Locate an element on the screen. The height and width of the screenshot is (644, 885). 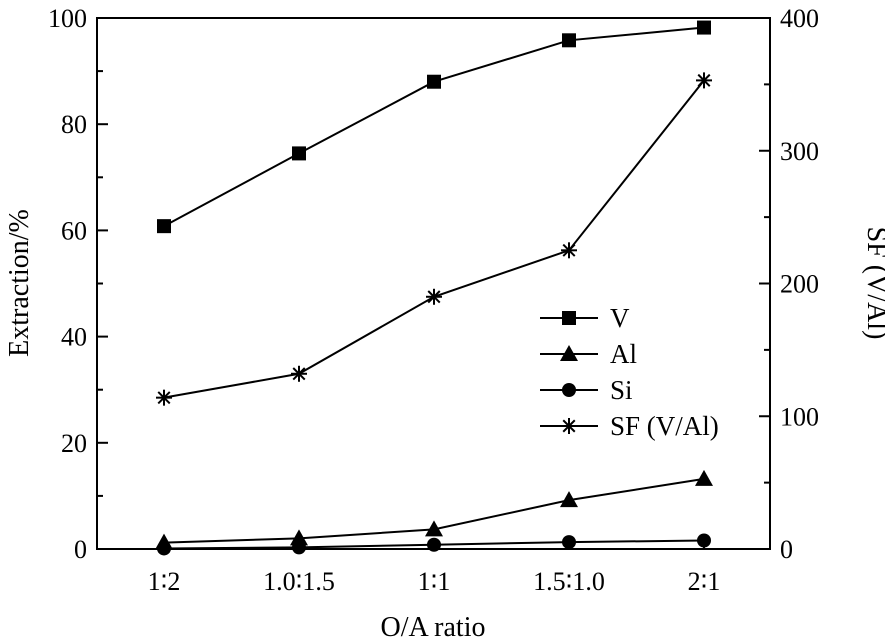
x-tick-label: 2∶1 is located at coordinates (704, 581).